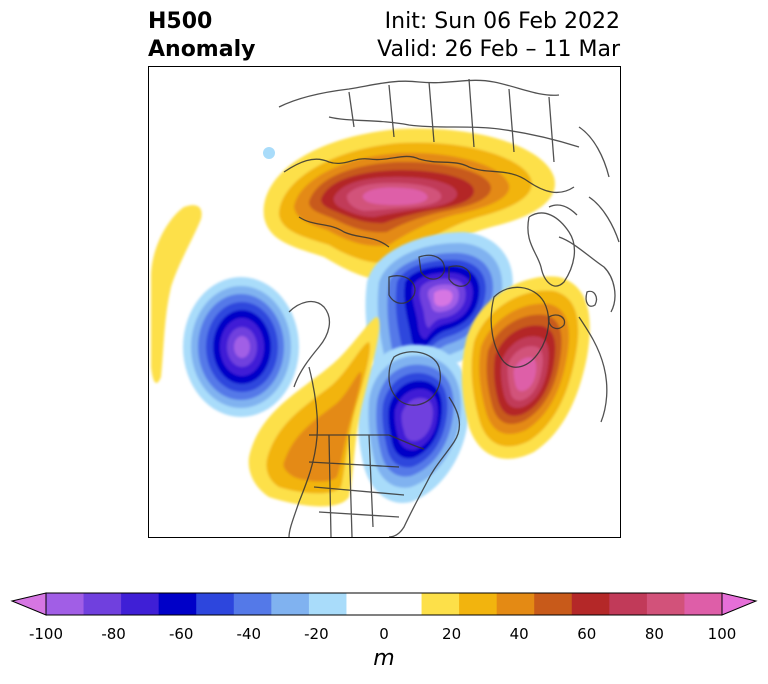 This screenshot has height=684, width=768. I want to click on colorbar-tick-label: -40, so click(249, 634).